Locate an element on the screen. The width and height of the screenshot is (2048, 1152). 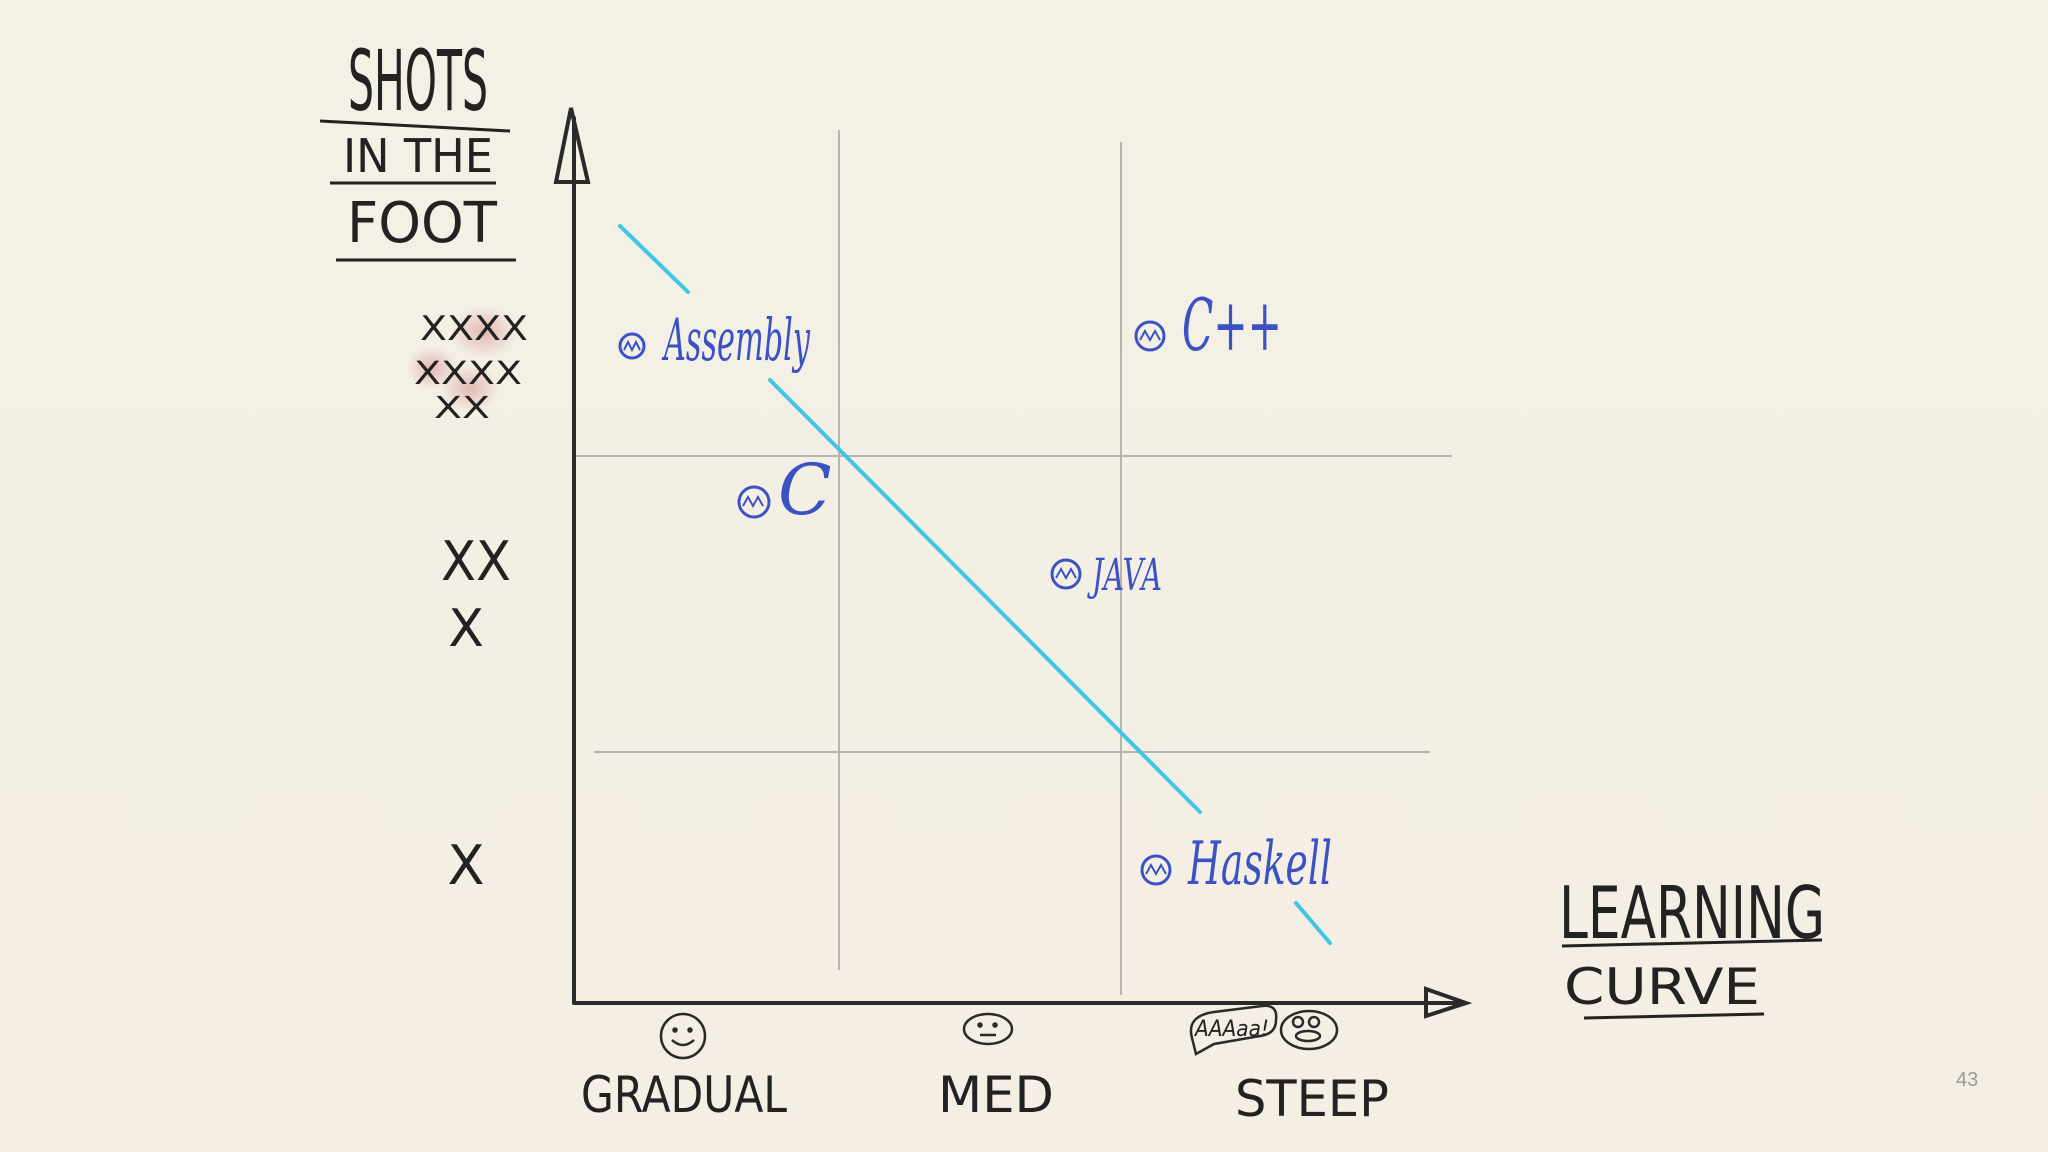
y-axis-arrow-icon is located at coordinates (572, 145).